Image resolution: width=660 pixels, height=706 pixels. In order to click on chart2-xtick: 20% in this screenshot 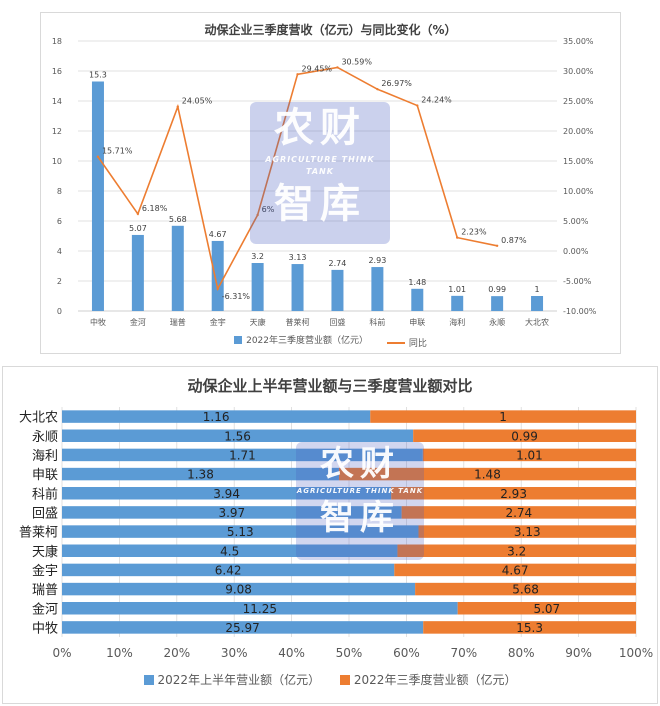, I will do `click(176, 653)`.